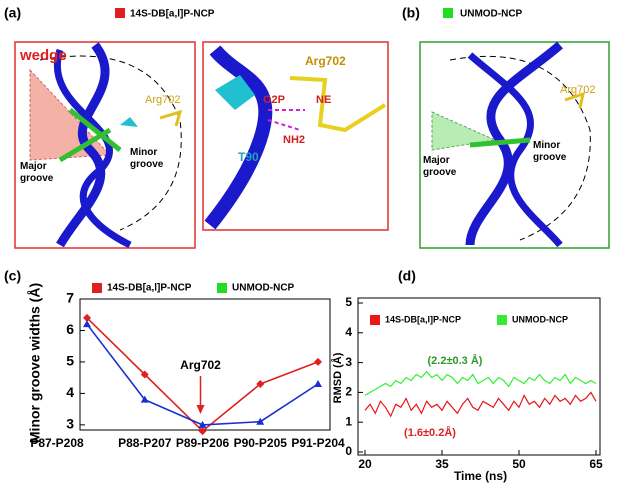  I want to click on atom-label: NE, so click(323, 100).